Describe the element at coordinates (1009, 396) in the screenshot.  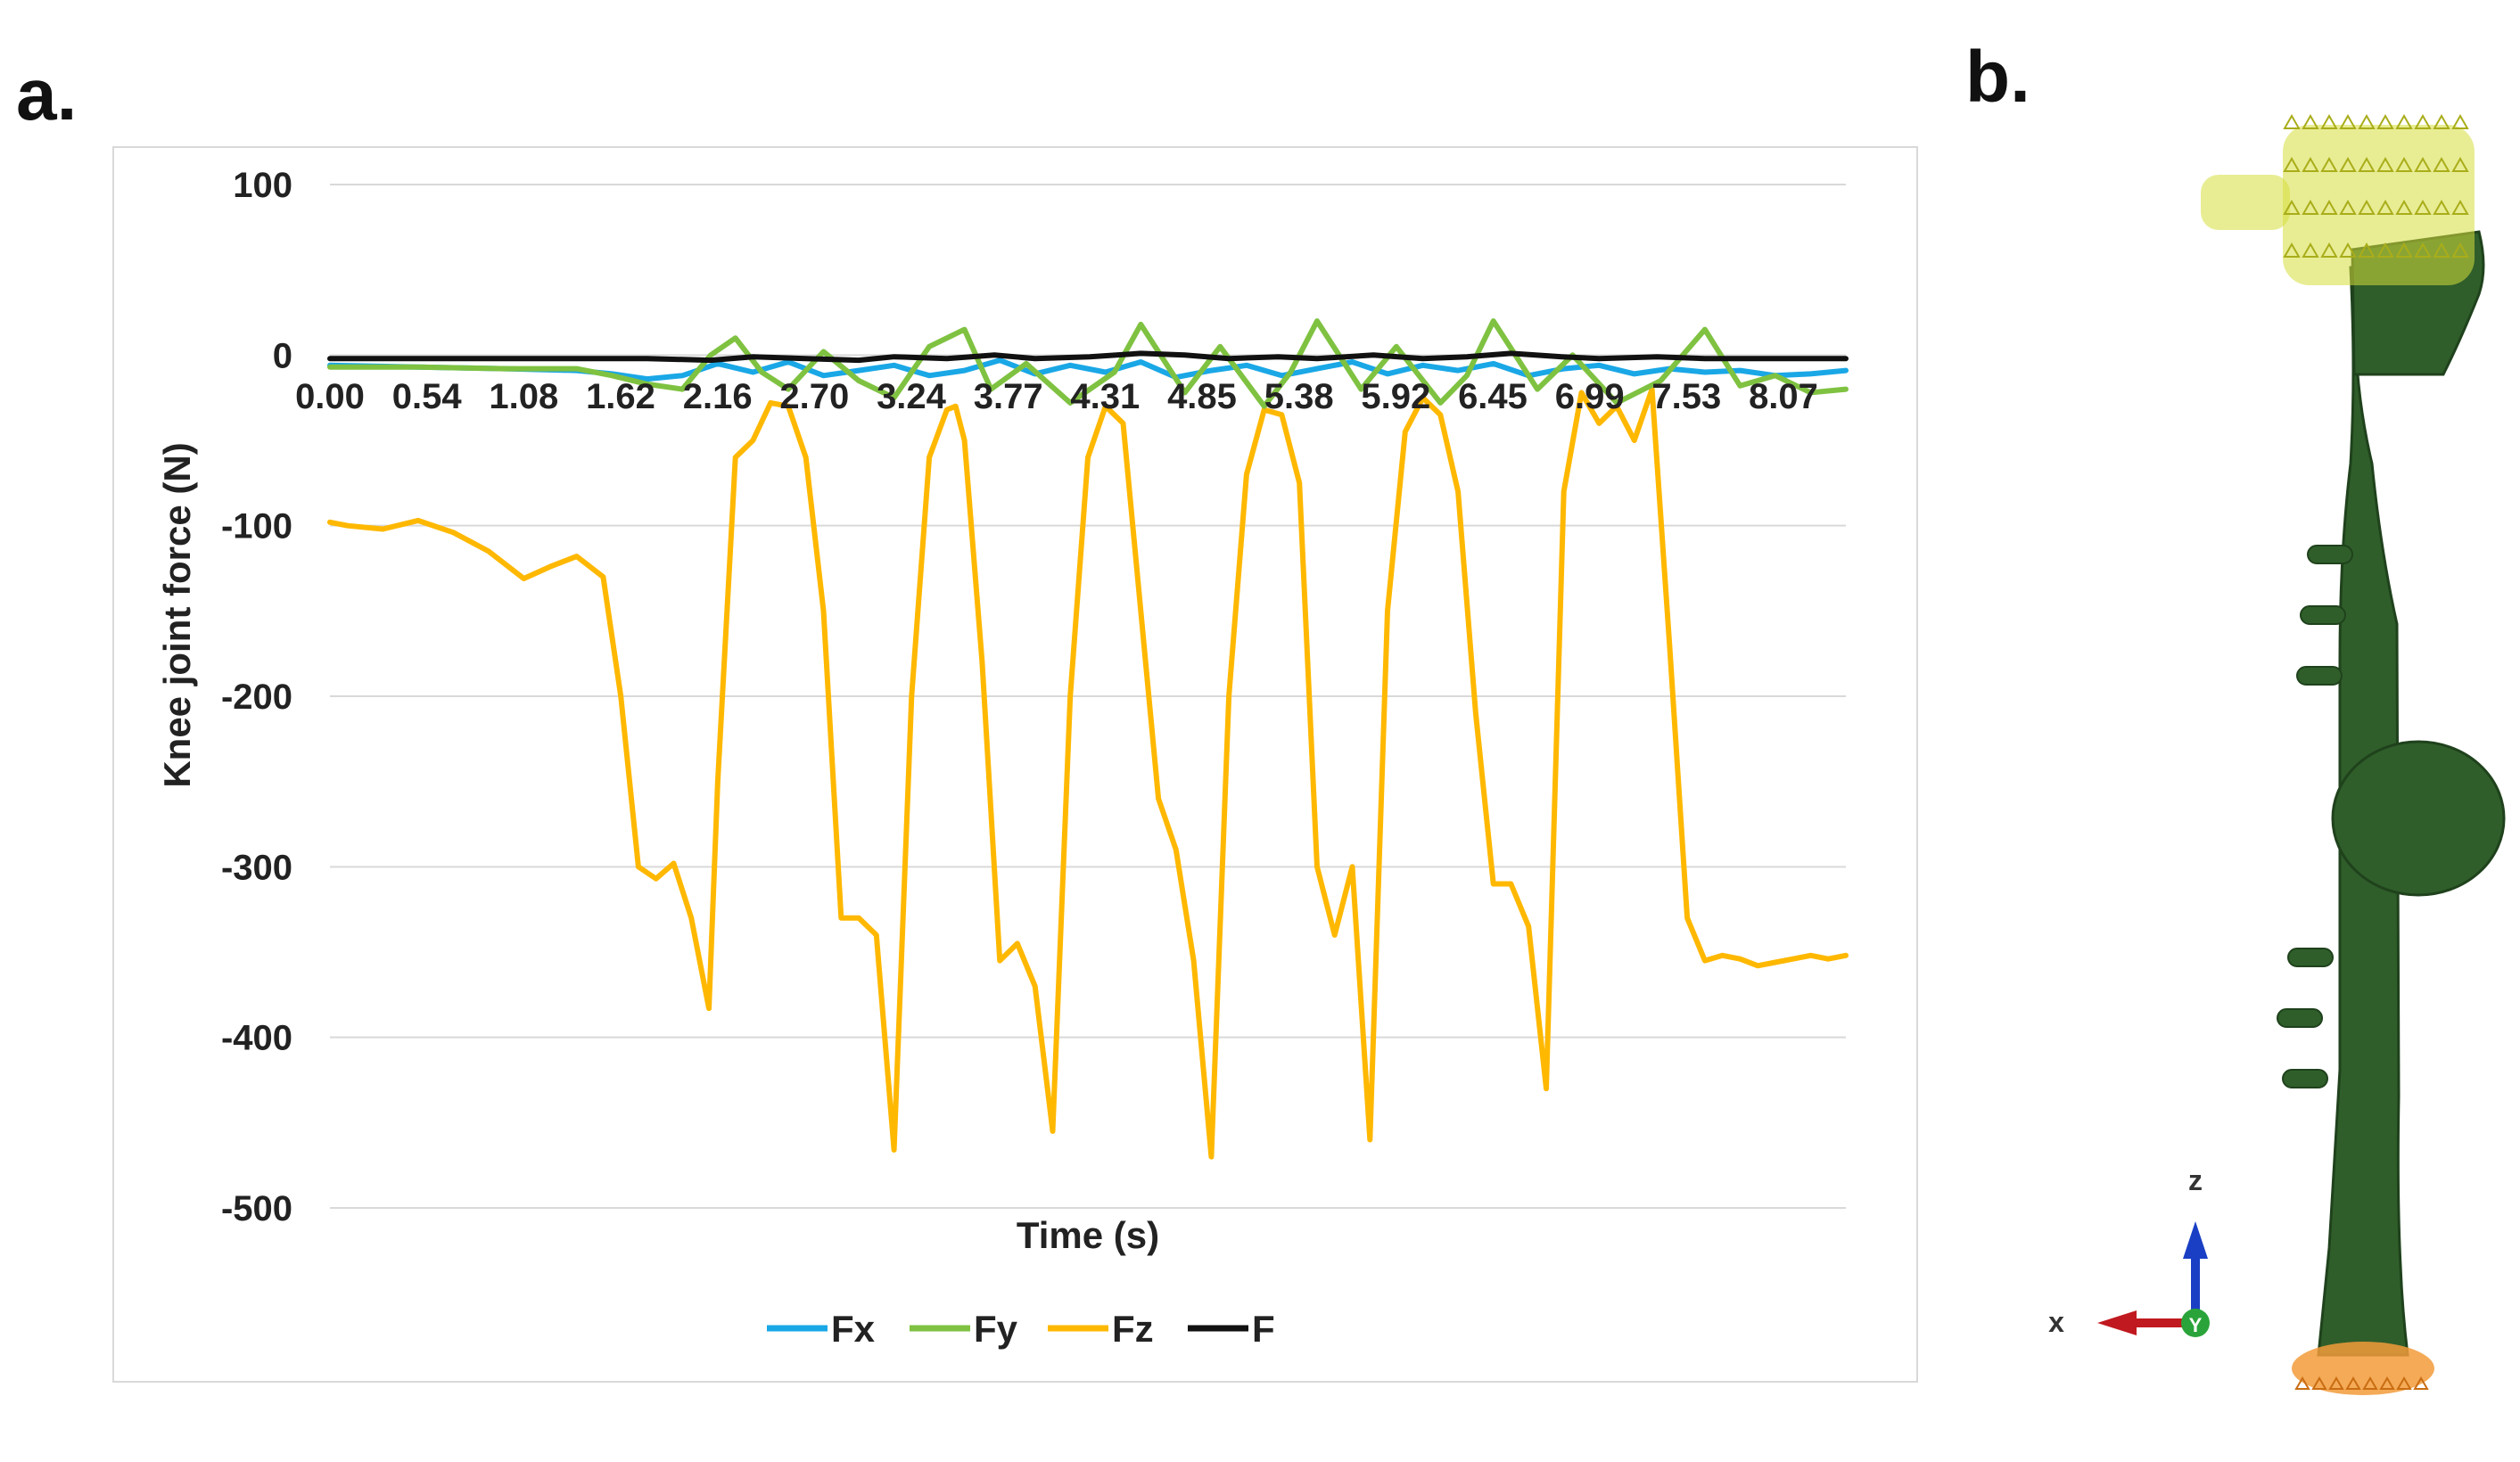
I see `x-tick-label: 3.77` at that location.